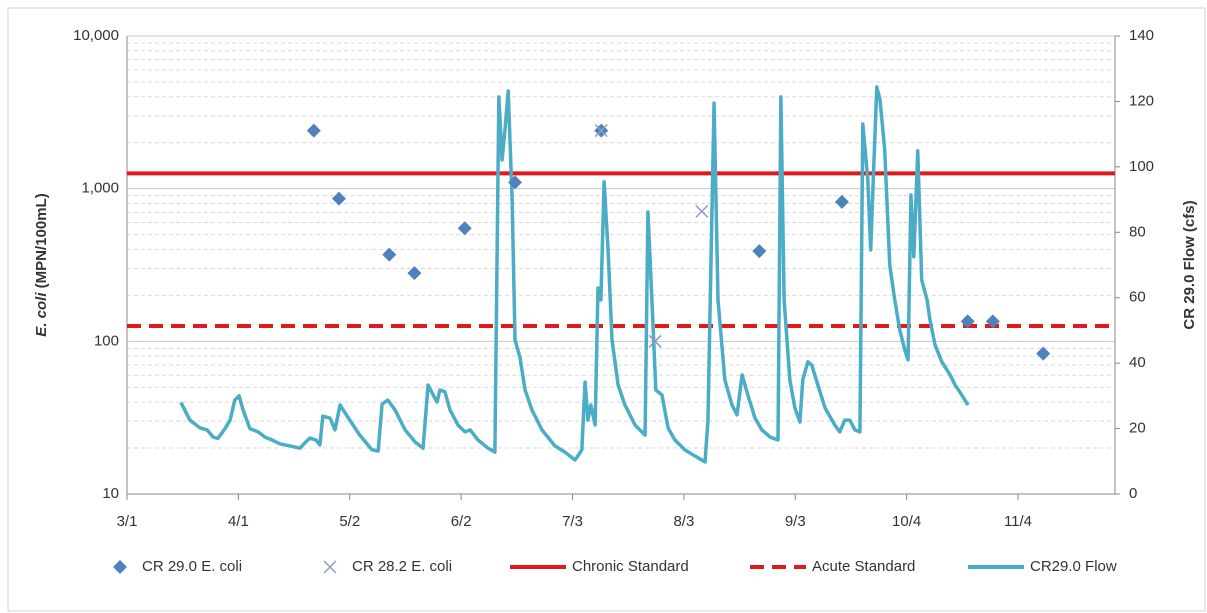 This screenshot has width=1207, height=613. I want to click on y2-axis-title: CR 29.0 Flow (cfs), so click(1189, 264).